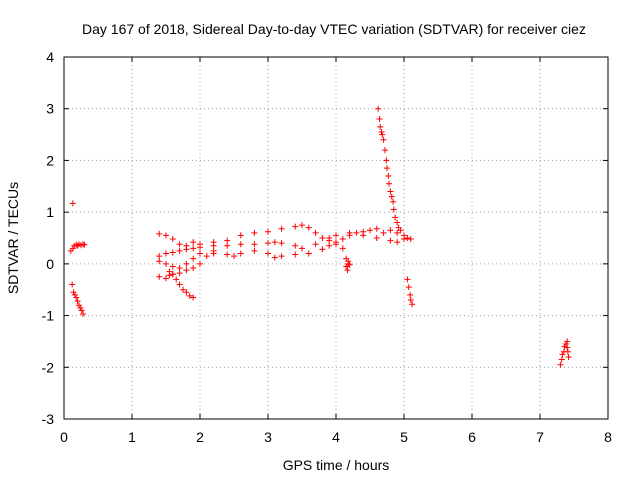 The width and height of the screenshot is (640, 480). I want to click on series-early-upper, so click(77, 247).